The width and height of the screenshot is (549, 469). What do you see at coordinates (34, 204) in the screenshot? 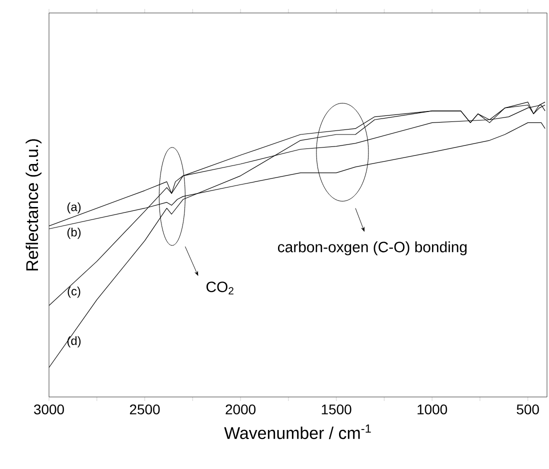
I see `y-axis-title: Reflectance (a.u.)` at bounding box center [34, 204].